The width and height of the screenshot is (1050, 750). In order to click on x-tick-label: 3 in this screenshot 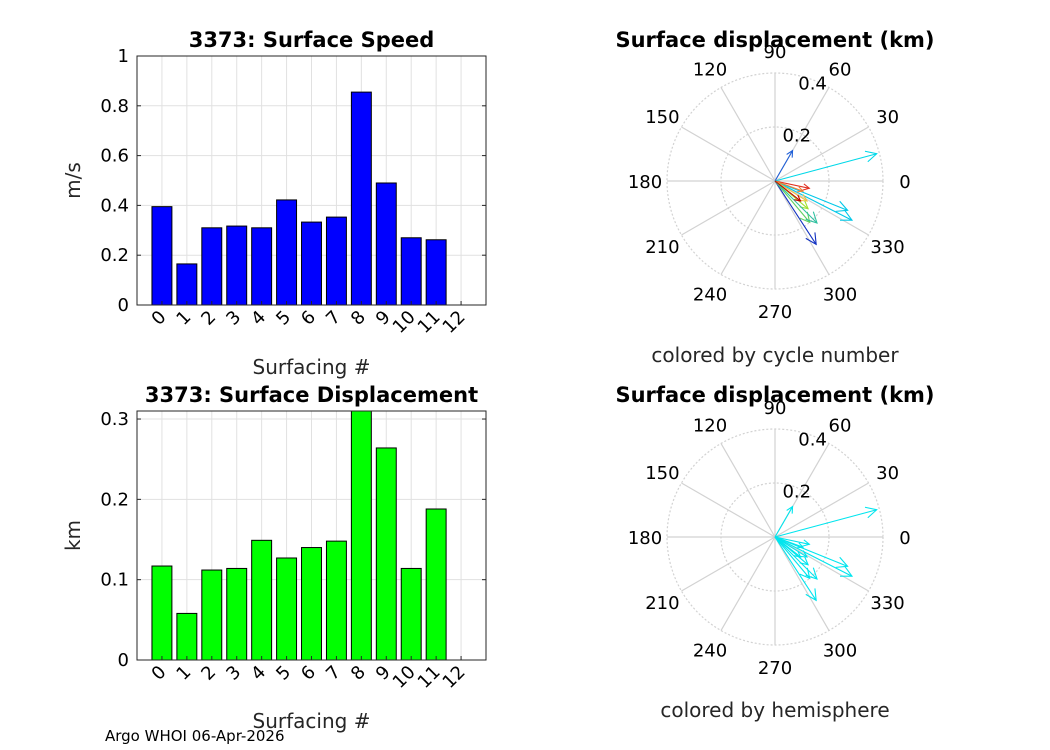, I will do `click(233, 673)`.